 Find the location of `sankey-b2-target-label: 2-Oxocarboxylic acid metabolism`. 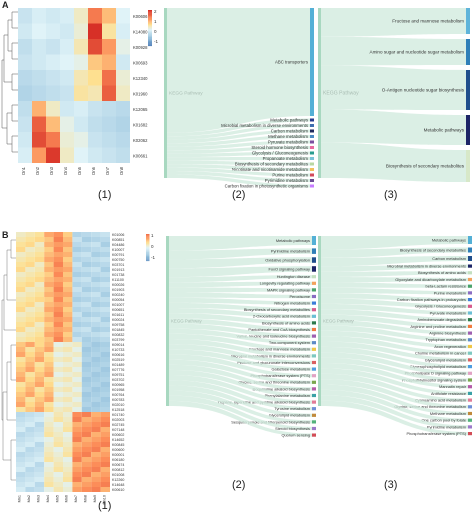

sankey-b2-target-label: 2-Oxocarboxylic acid metabolism is located at coordinates (281, 316).